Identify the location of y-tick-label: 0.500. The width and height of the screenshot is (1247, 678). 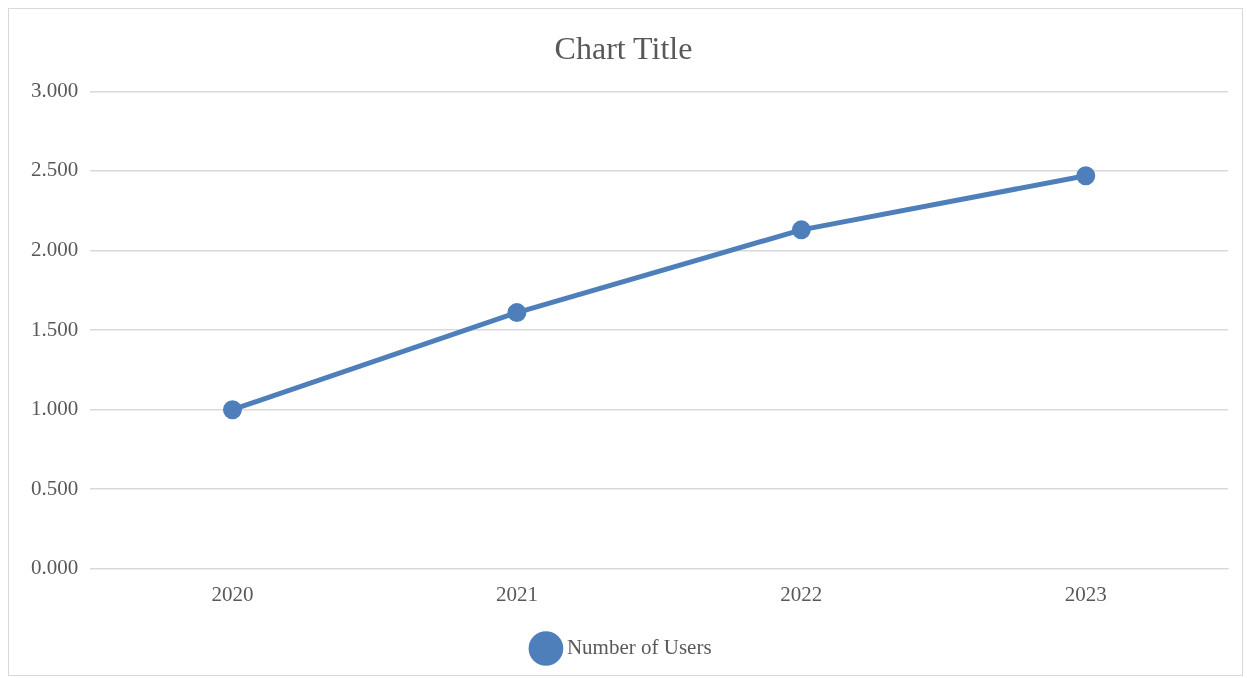
(55, 487).